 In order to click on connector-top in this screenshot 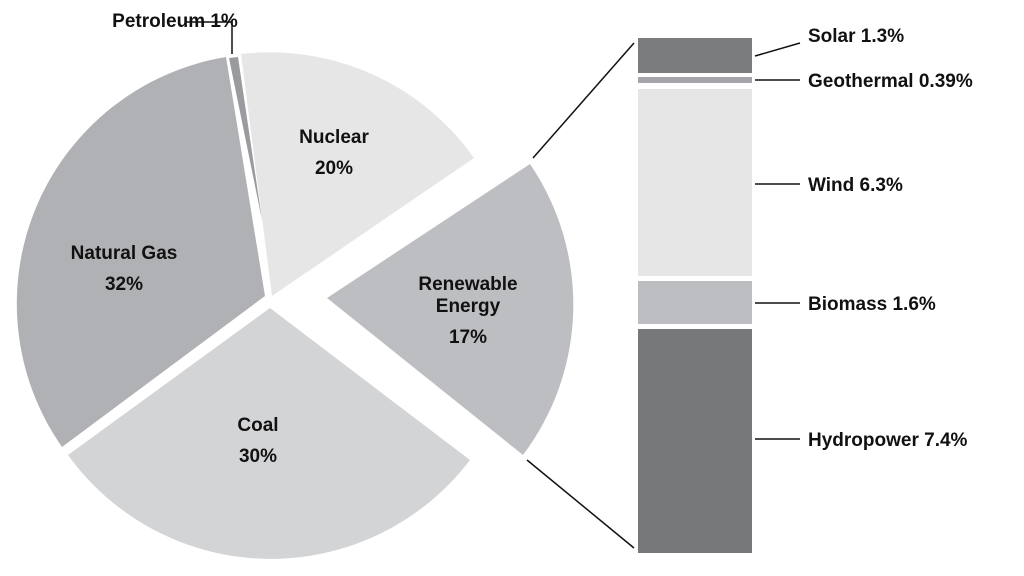, I will do `click(583, 100)`.